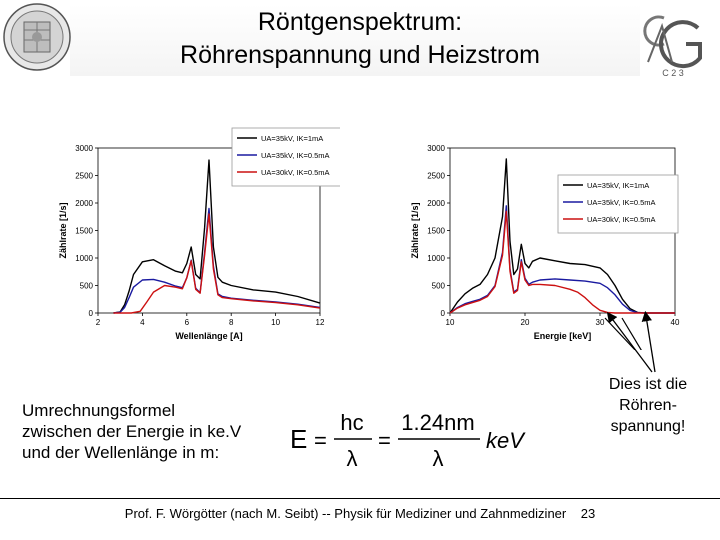 This screenshot has width=720, height=540. I want to click on logo-caption: C 2 3, so click(673, 73).